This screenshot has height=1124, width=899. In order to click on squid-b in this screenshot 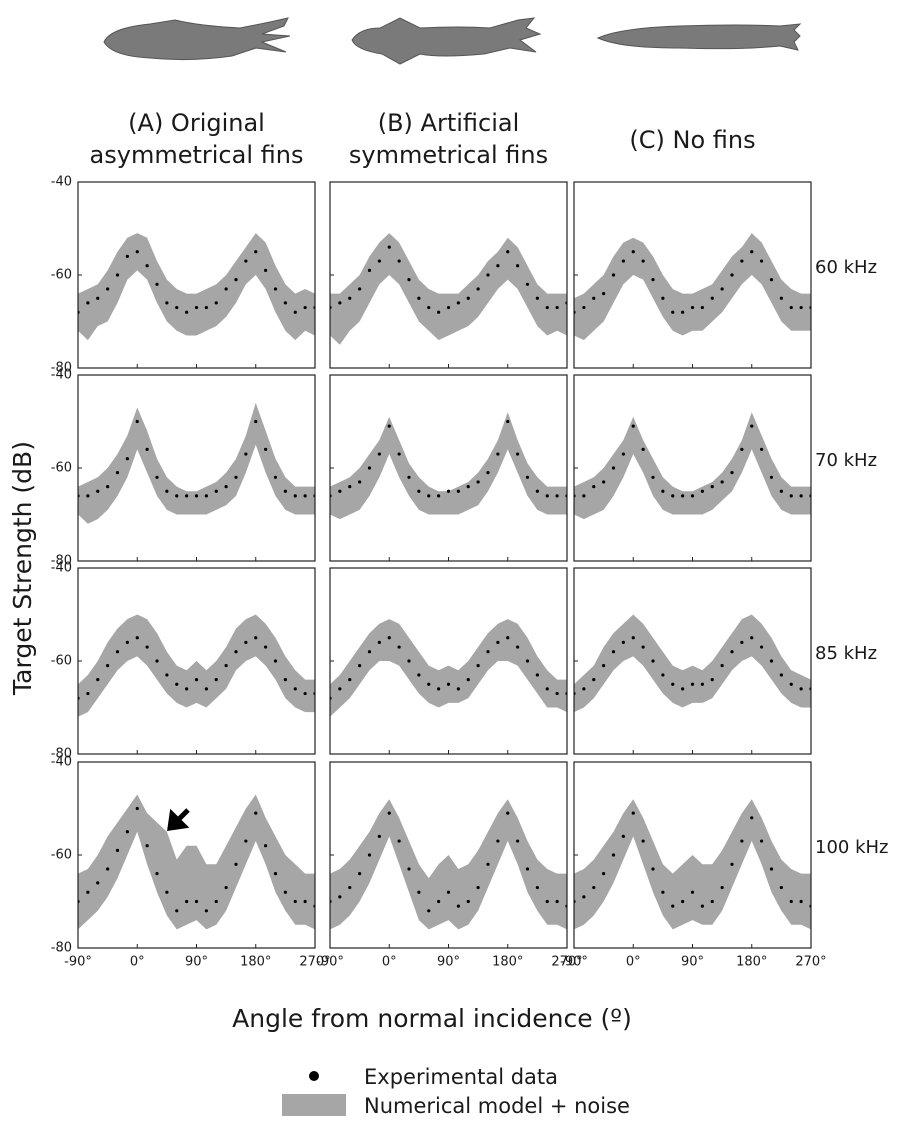, I will do `click(446, 41)`.